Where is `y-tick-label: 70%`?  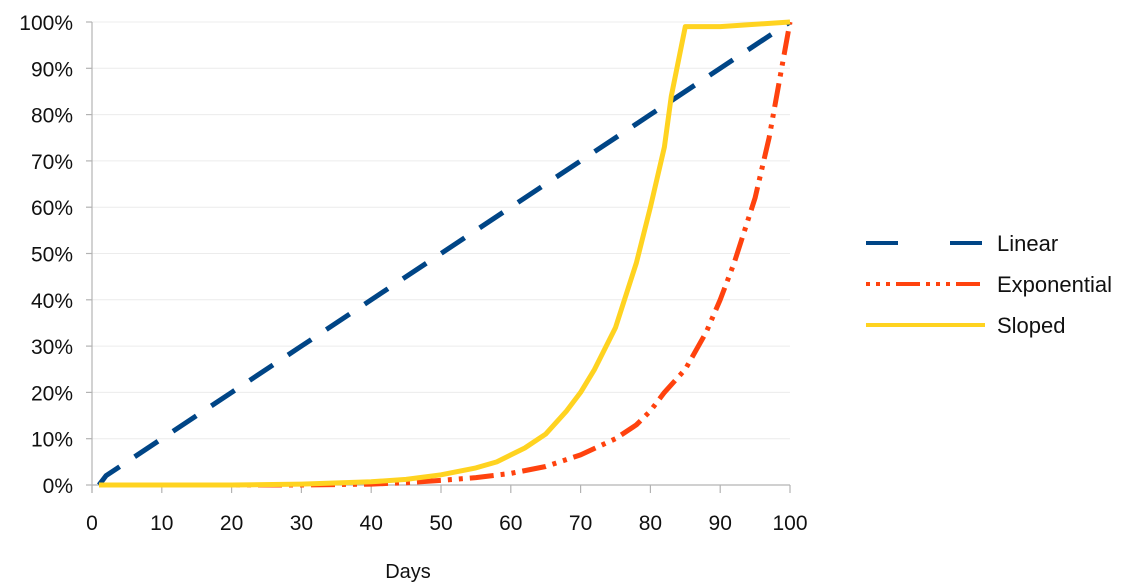
y-tick-label: 70% is located at coordinates (52, 162).